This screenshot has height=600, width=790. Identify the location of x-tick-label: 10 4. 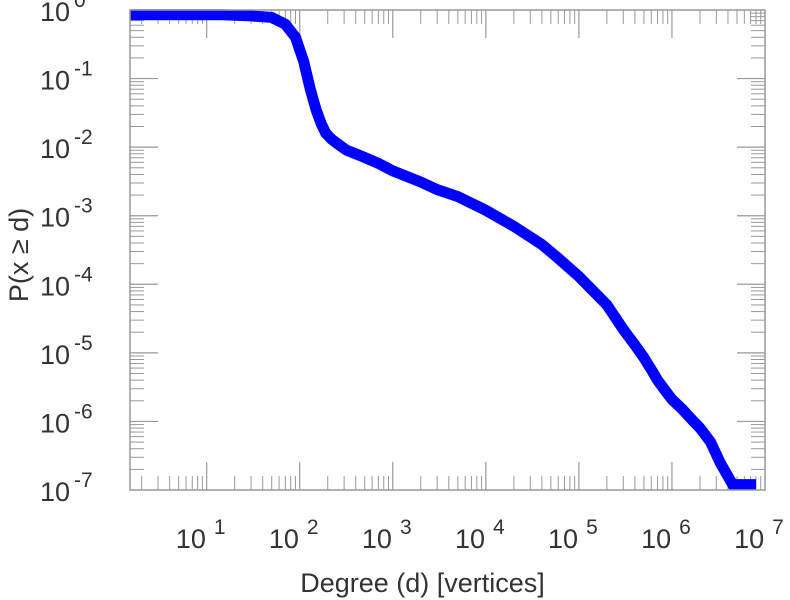
(480, 535).